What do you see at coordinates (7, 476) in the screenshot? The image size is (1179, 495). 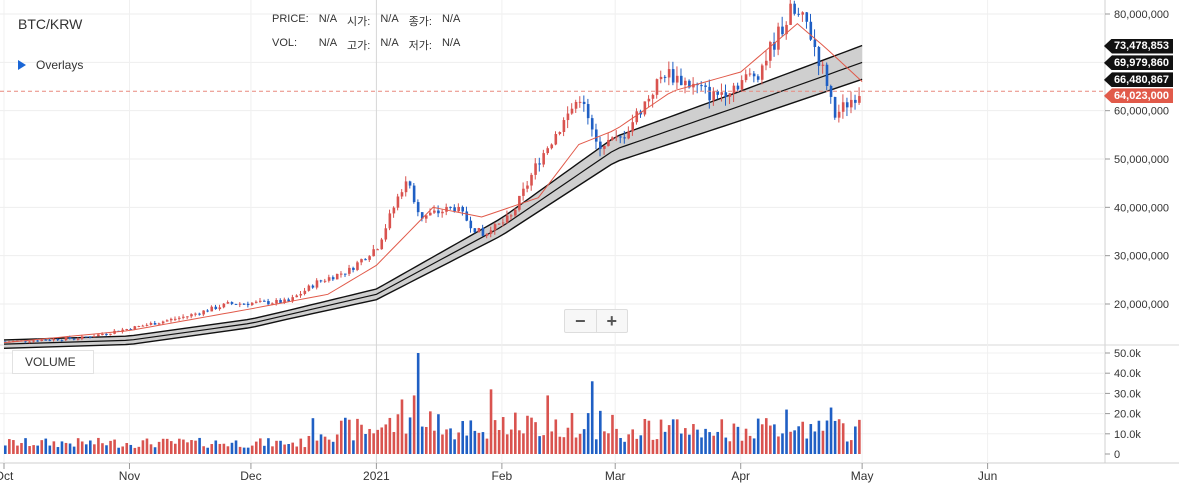 I see `time-tick-label: Oct` at bounding box center [7, 476].